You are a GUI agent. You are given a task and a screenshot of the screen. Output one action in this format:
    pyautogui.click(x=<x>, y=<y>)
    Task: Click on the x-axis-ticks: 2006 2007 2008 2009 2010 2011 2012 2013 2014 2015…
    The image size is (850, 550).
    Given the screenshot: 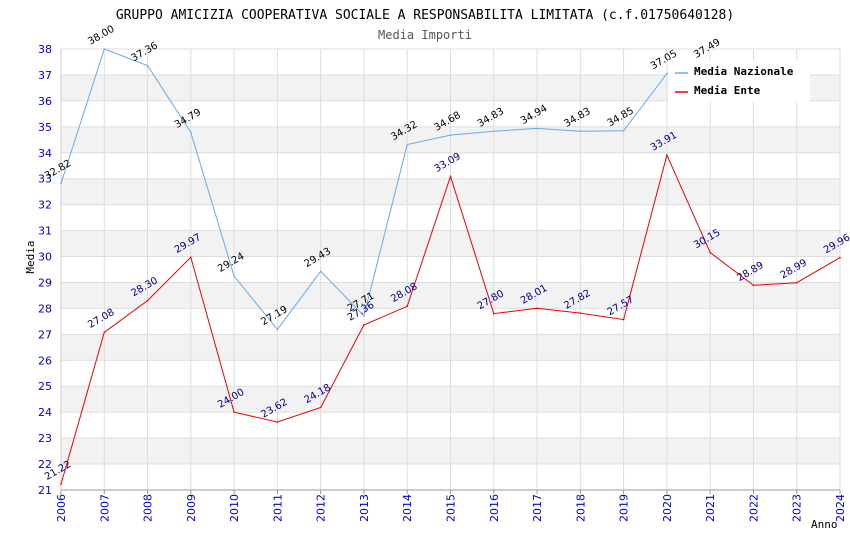 What is the action you would take?
    pyautogui.click(x=451, y=506)
    